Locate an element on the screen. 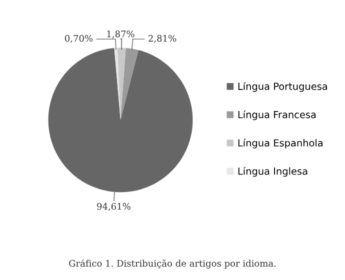 The height and width of the screenshot is (280, 345). legend-label: Língua Francesa is located at coordinates (277, 115).